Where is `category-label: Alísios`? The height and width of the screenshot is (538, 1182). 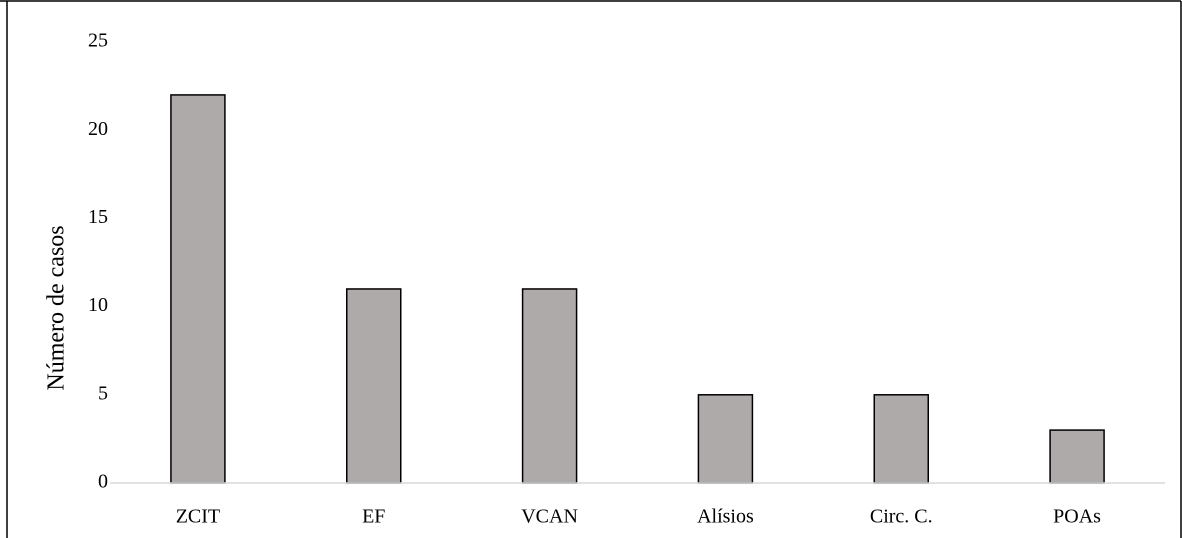
category-label: Alísios is located at coordinates (725, 517).